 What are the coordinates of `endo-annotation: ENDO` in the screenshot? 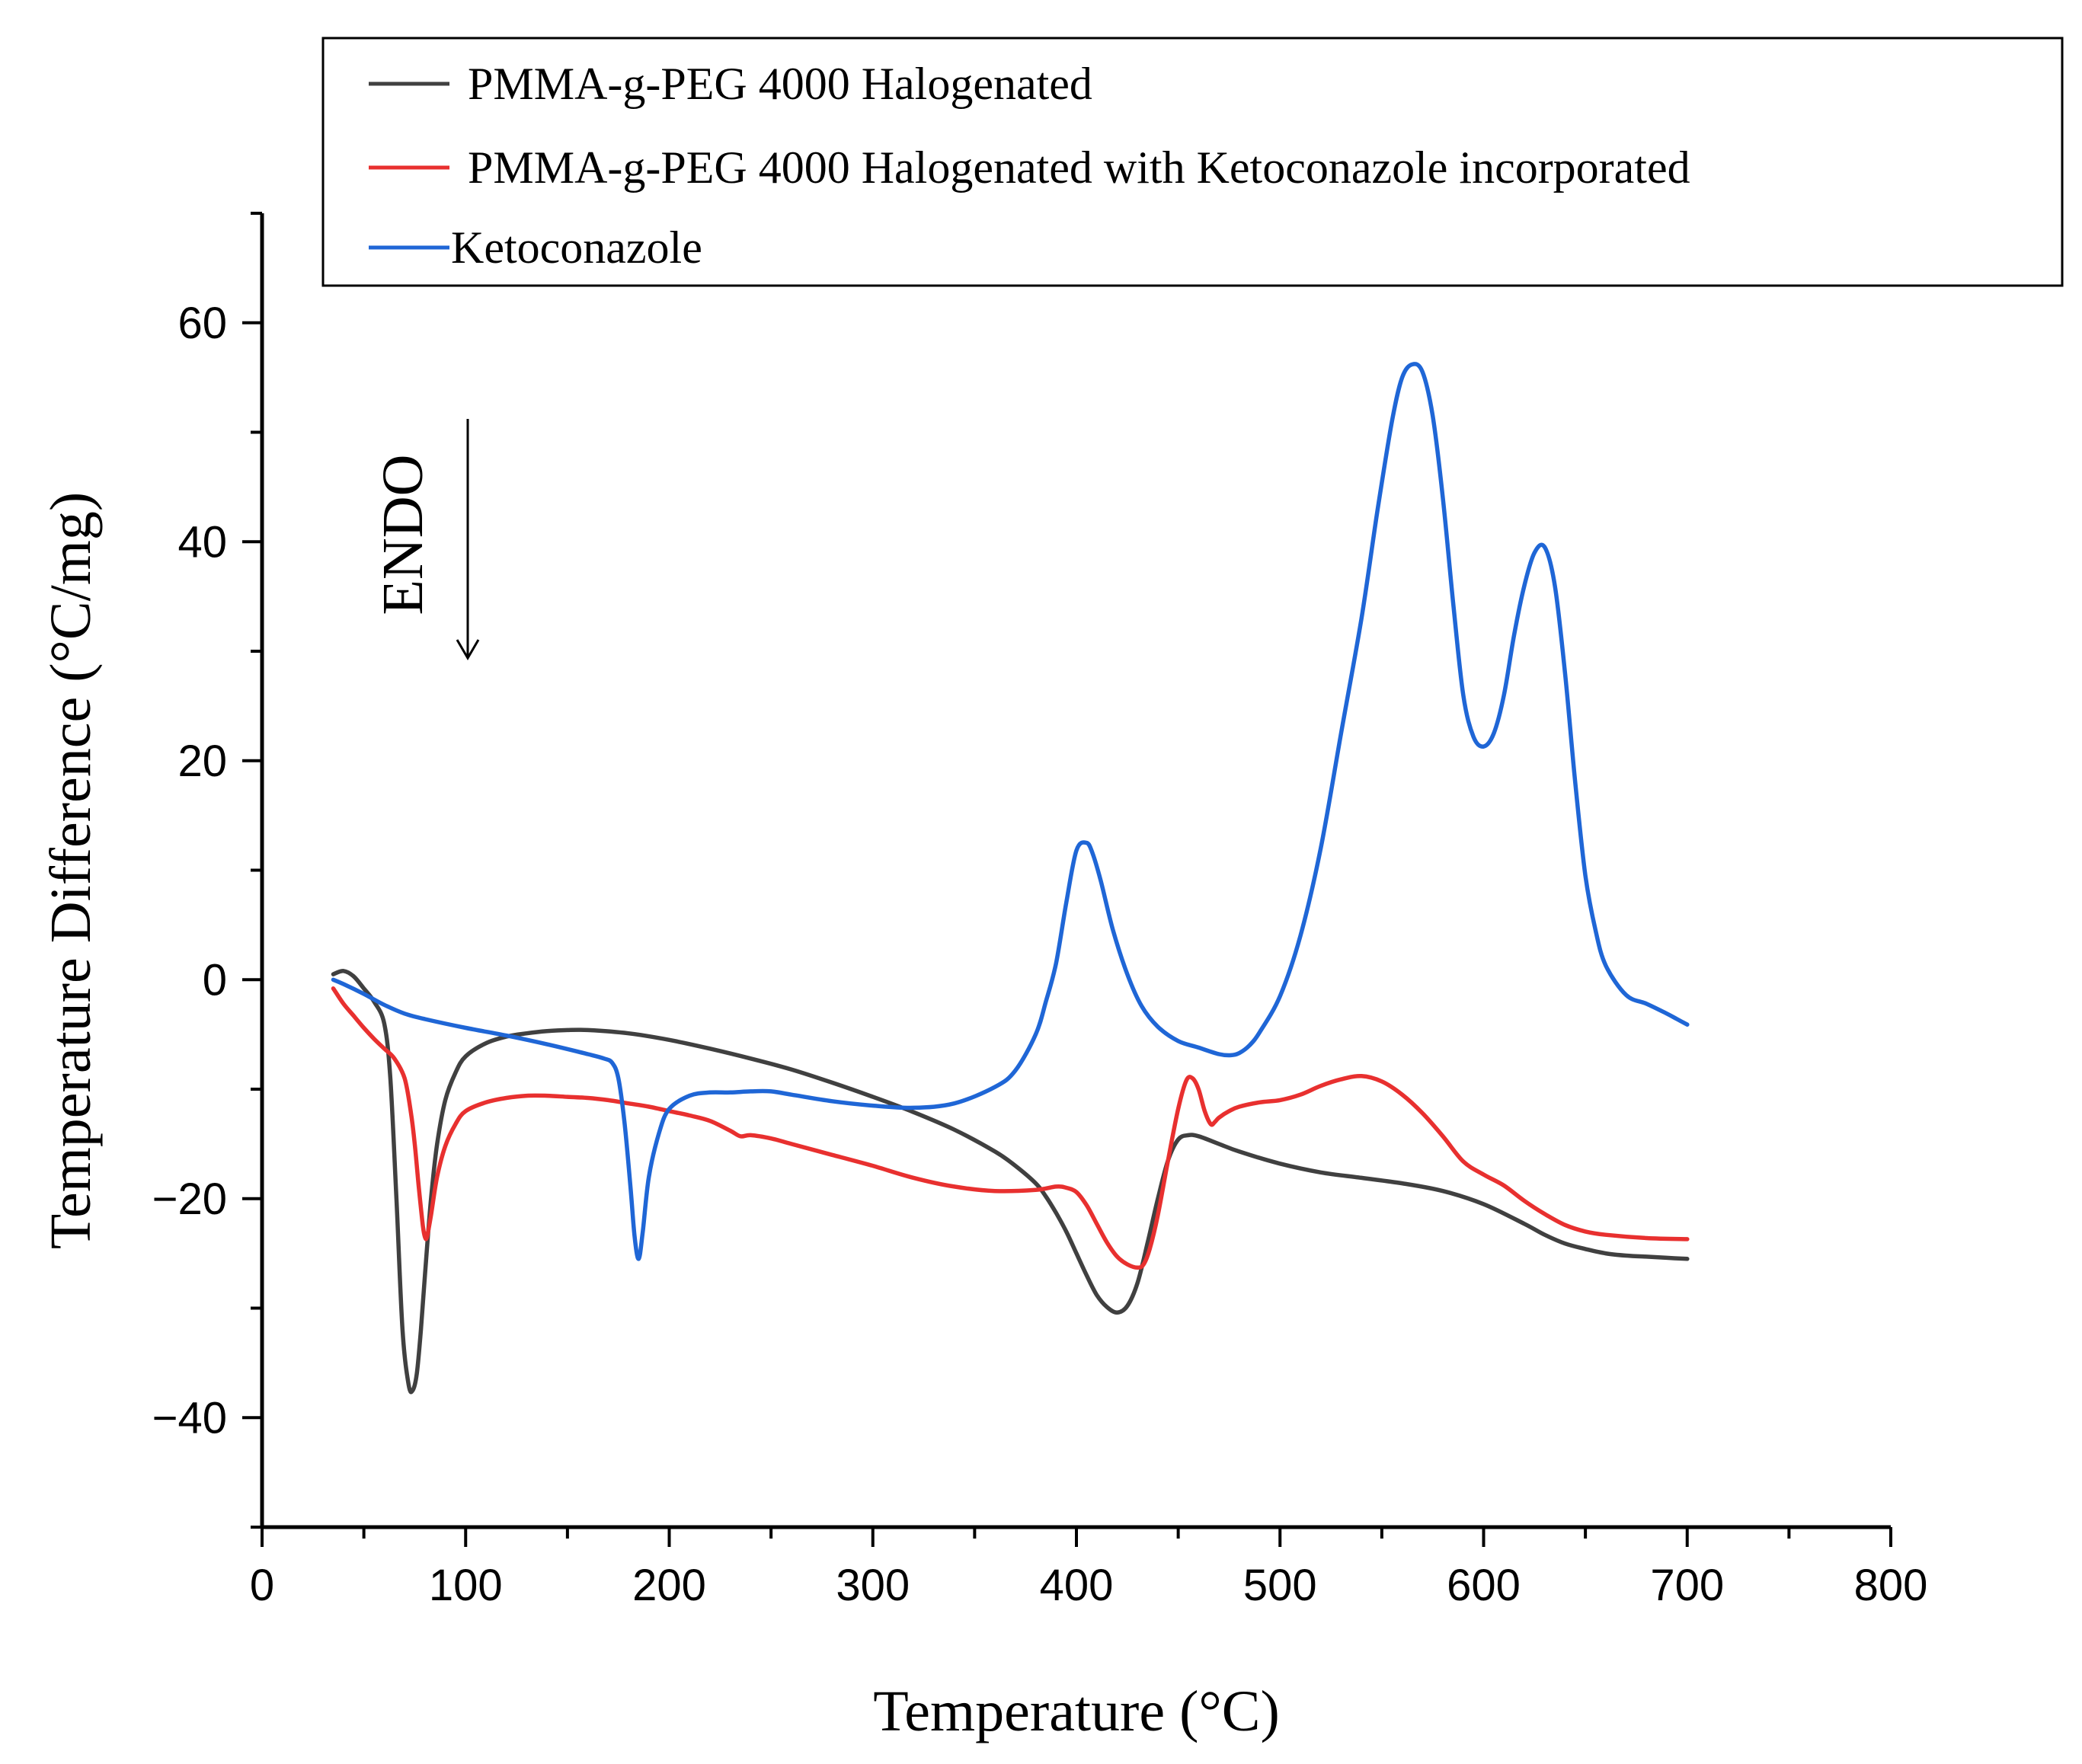 It's located at (426, 539).